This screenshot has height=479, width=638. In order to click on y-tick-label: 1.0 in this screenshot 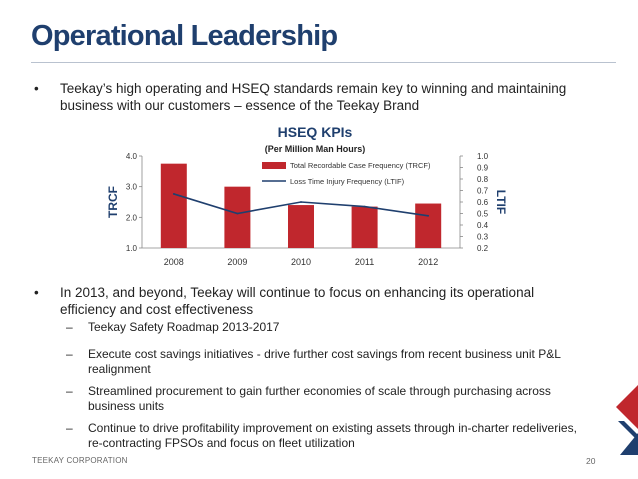, I will do `click(132, 248)`.